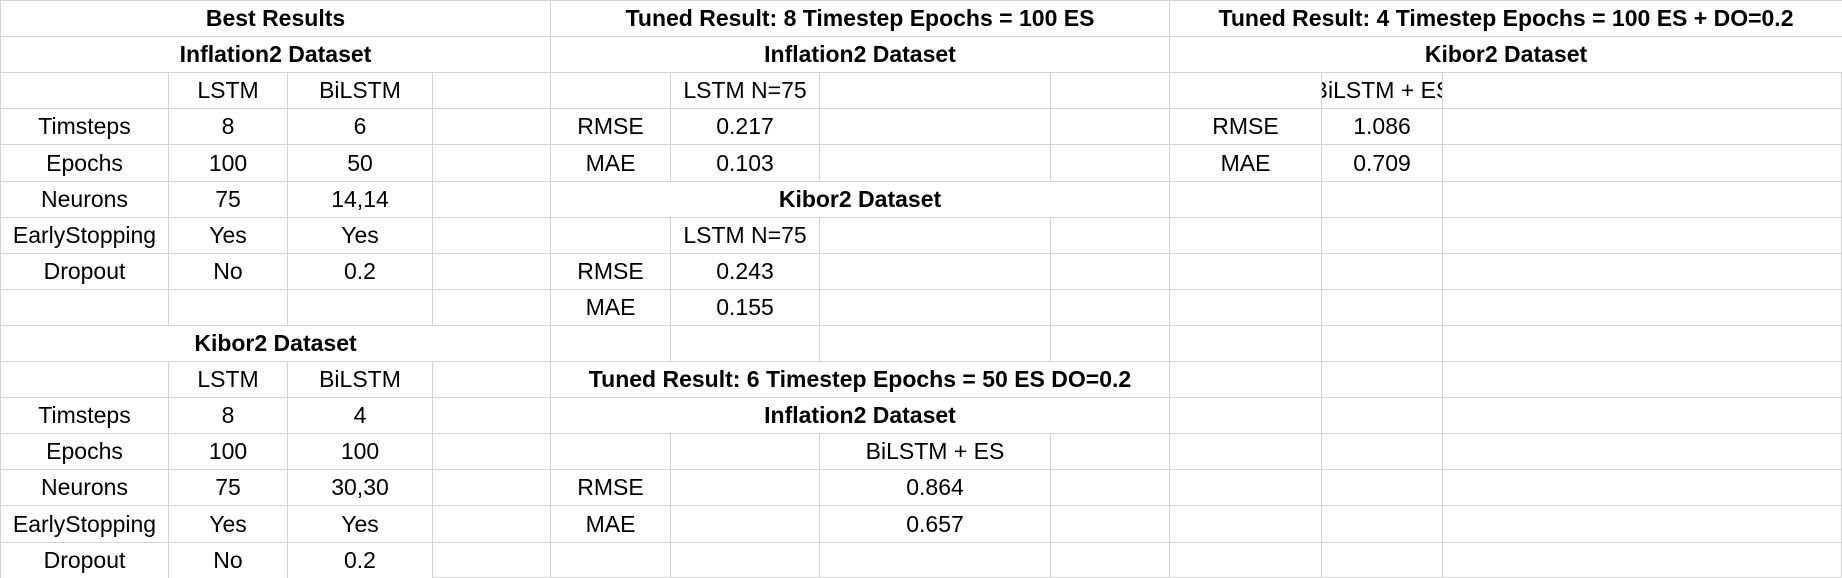 The height and width of the screenshot is (578, 1842). Describe the element at coordinates (360, 199) in the screenshot. I see `bilstm-value: 14,14` at that location.